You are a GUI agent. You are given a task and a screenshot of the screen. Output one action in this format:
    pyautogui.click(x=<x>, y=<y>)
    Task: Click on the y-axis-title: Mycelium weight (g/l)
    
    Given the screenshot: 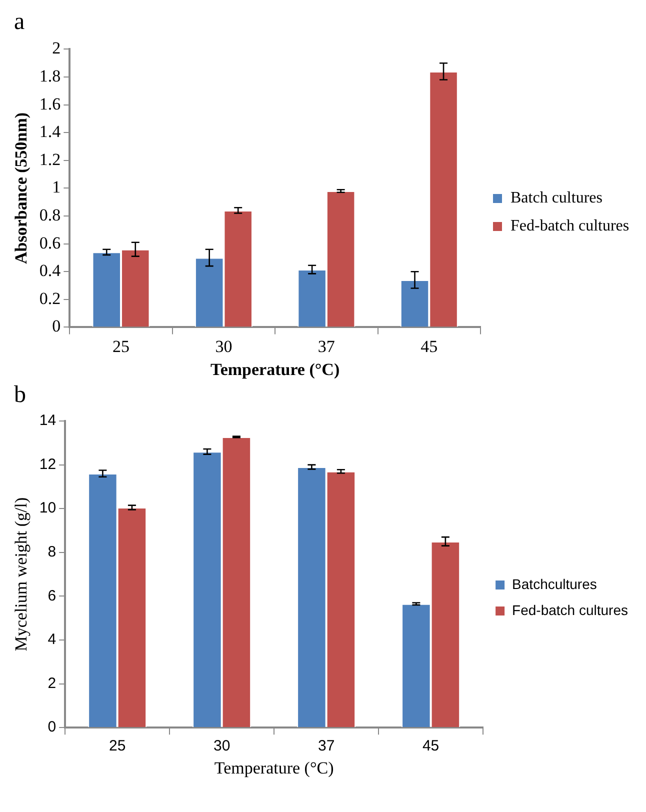 What is the action you would take?
    pyautogui.click(x=21, y=574)
    